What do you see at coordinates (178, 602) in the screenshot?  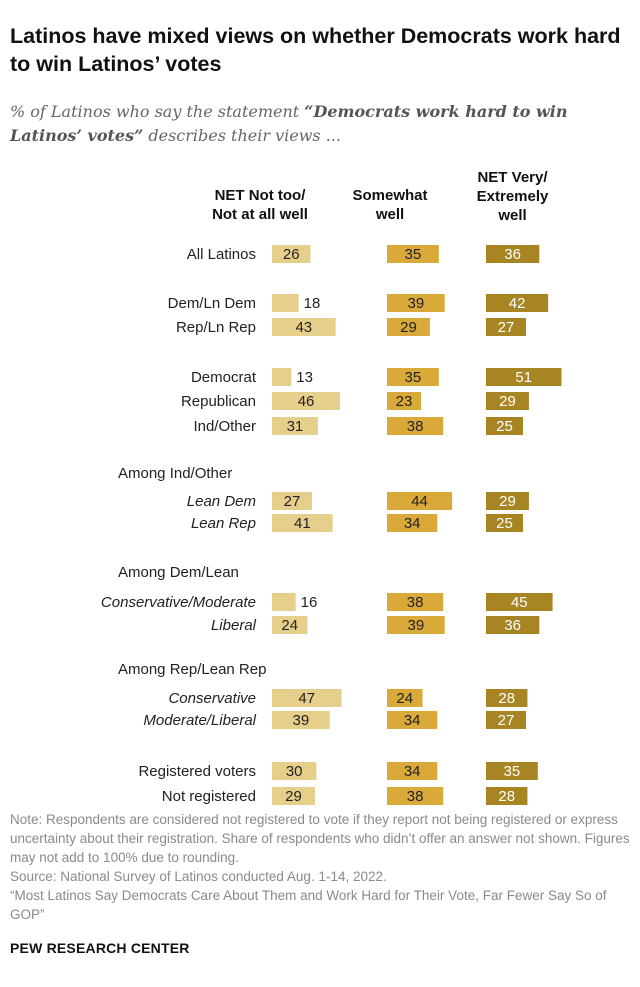 I see `row-label: Conservative/Moderate` at bounding box center [178, 602].